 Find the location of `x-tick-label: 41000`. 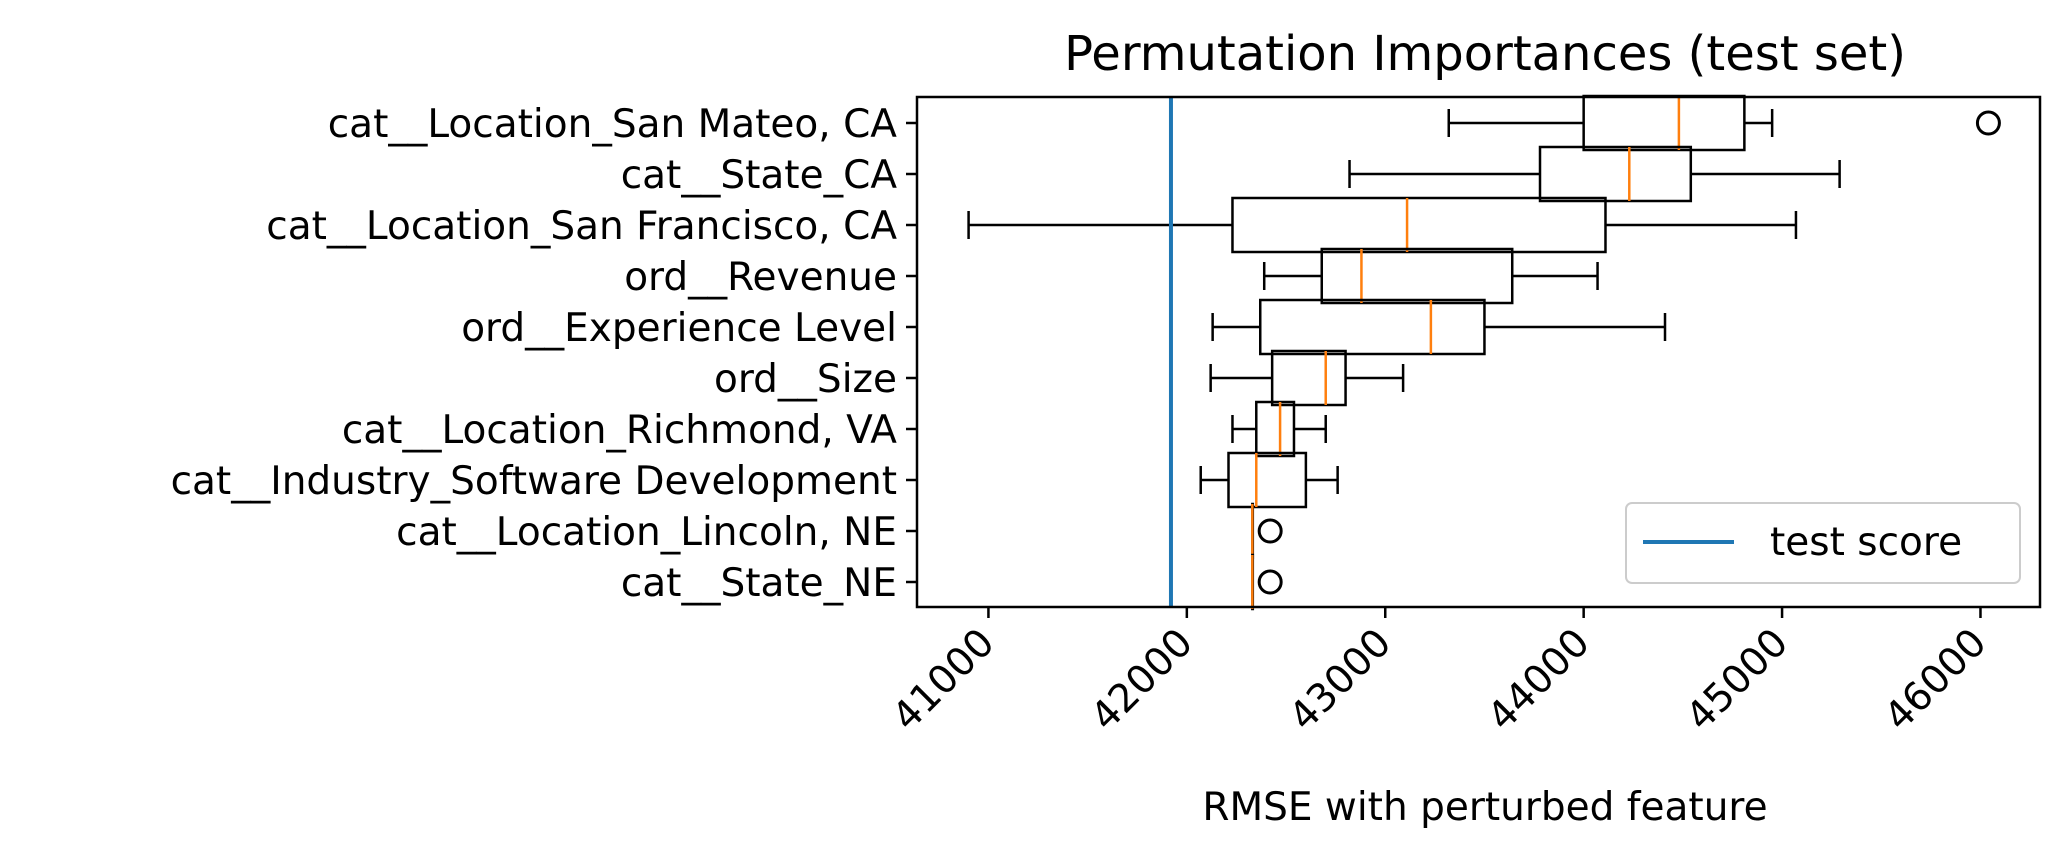

x-tick-label: 41000 is located at coordinates (944, 680).